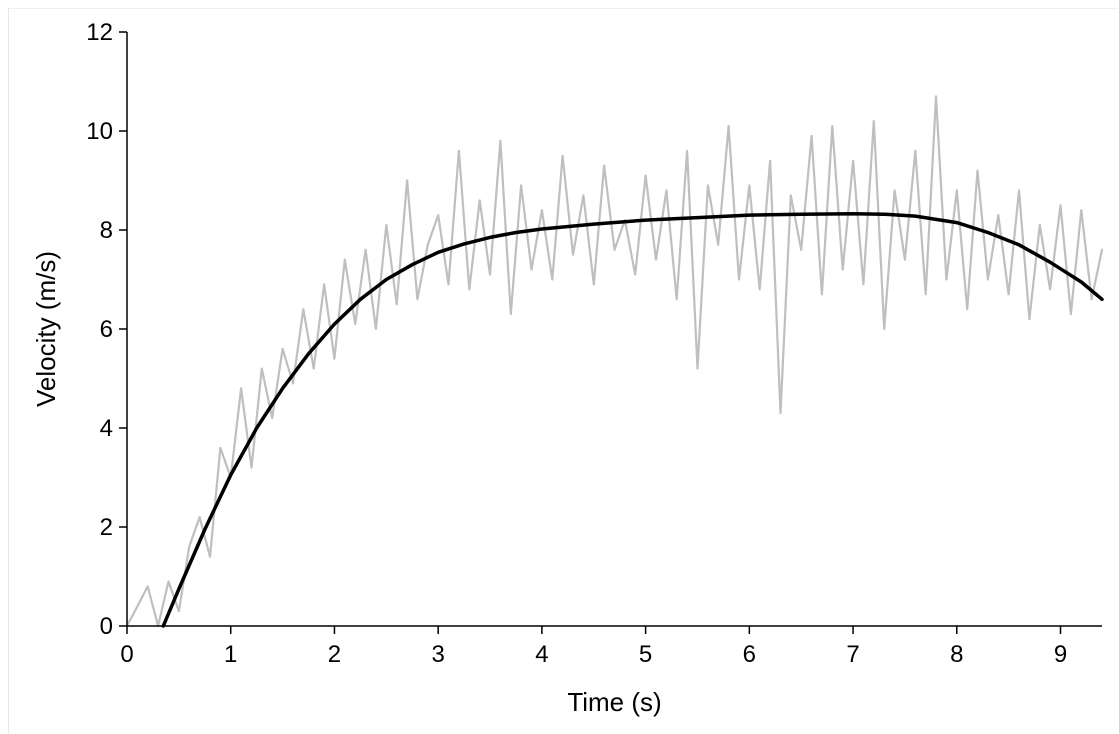 This screenshot has width=1119, height=734. I want to click on x-ticks: 0 1 2 3 4 5 6 7 8 9, so click(593, 647).